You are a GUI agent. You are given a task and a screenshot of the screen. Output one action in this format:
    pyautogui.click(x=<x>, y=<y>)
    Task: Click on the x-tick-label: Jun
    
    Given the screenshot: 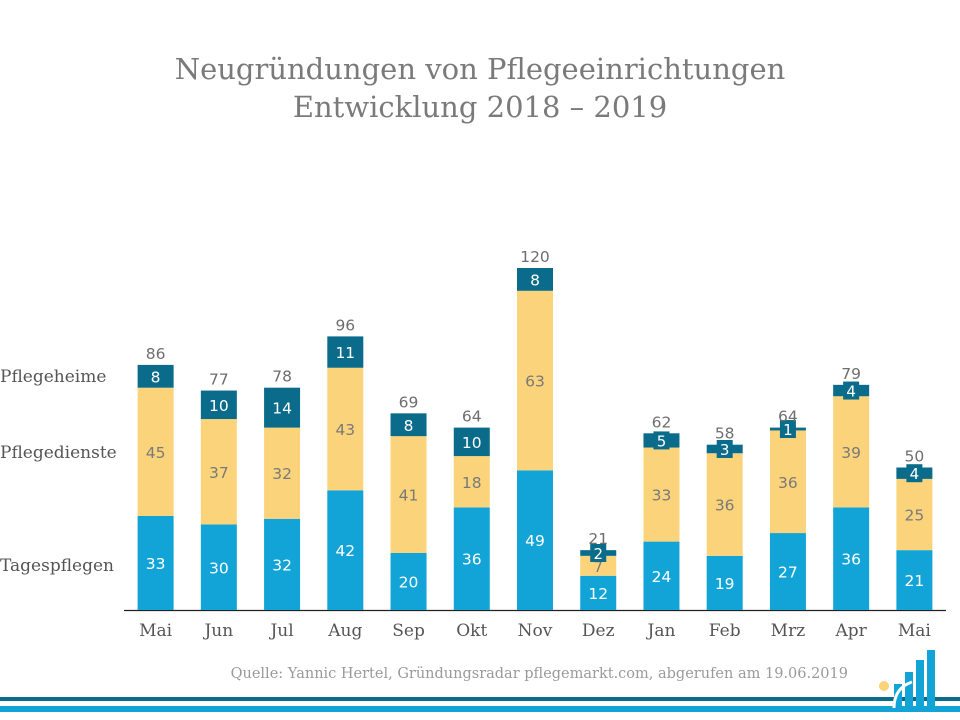 What is the action you would take?
    pyautogui.click(x=217, y=631)
    